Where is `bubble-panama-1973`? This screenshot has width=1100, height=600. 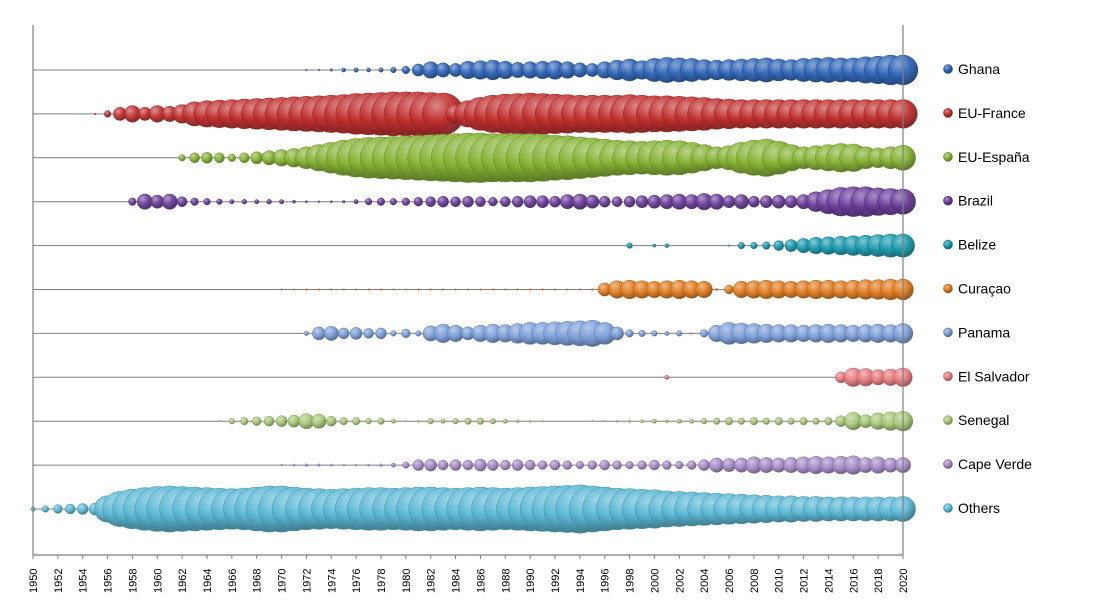
bubble-panama-1973 is located at coordinates (319, 333).